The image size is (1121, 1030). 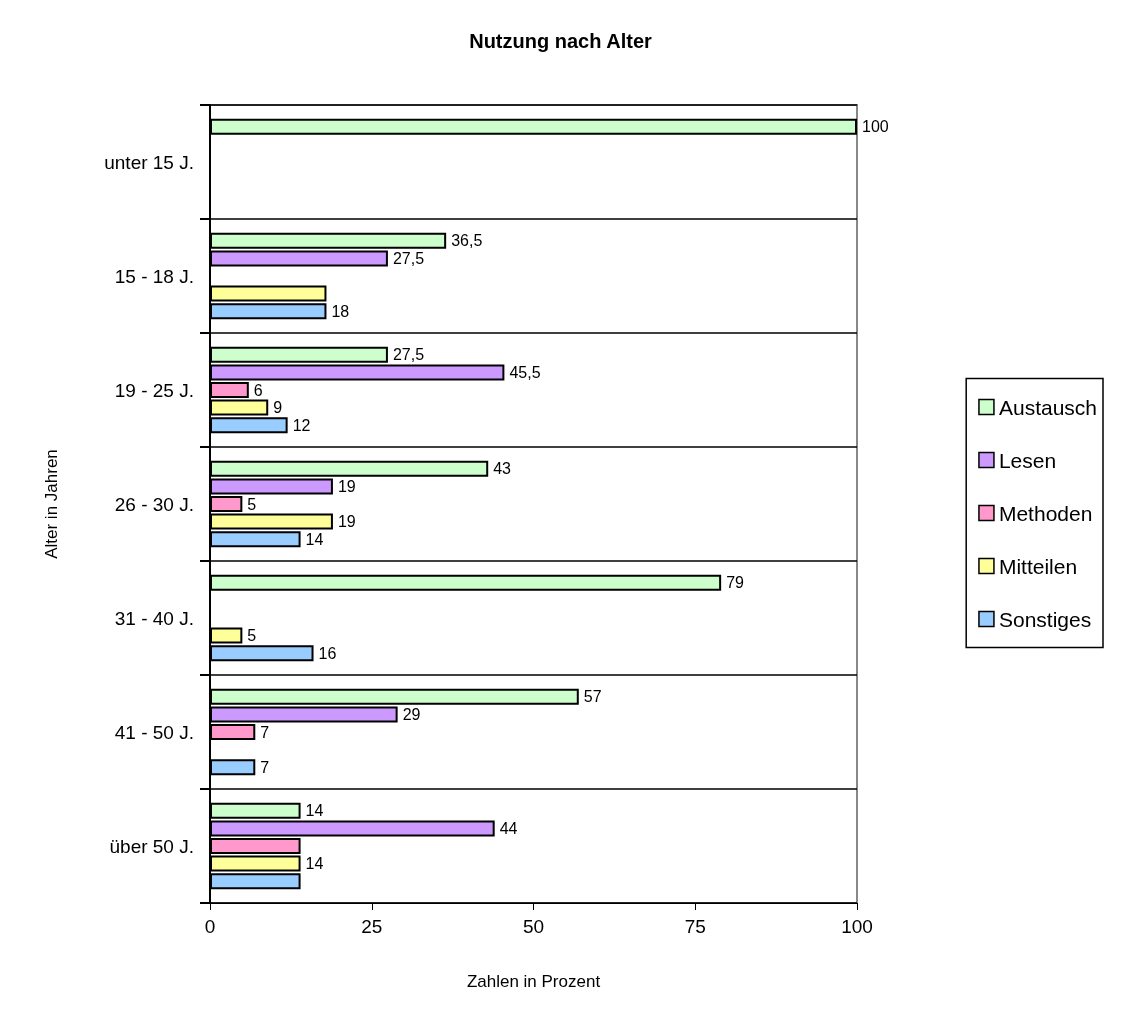 What do you see at coordinates (875, 127) in the screenshot?
I see `data-label: 100` at bounding box center [875, 127].